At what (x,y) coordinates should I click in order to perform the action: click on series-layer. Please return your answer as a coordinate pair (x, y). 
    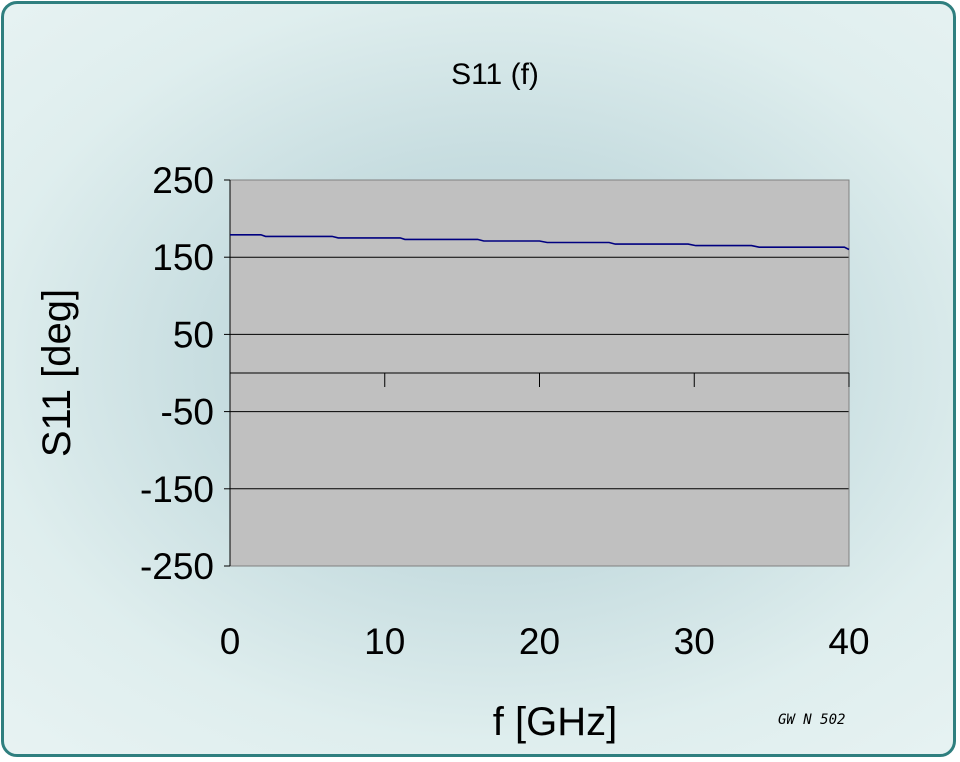
    Looking at the image, I should click on (540, 242).